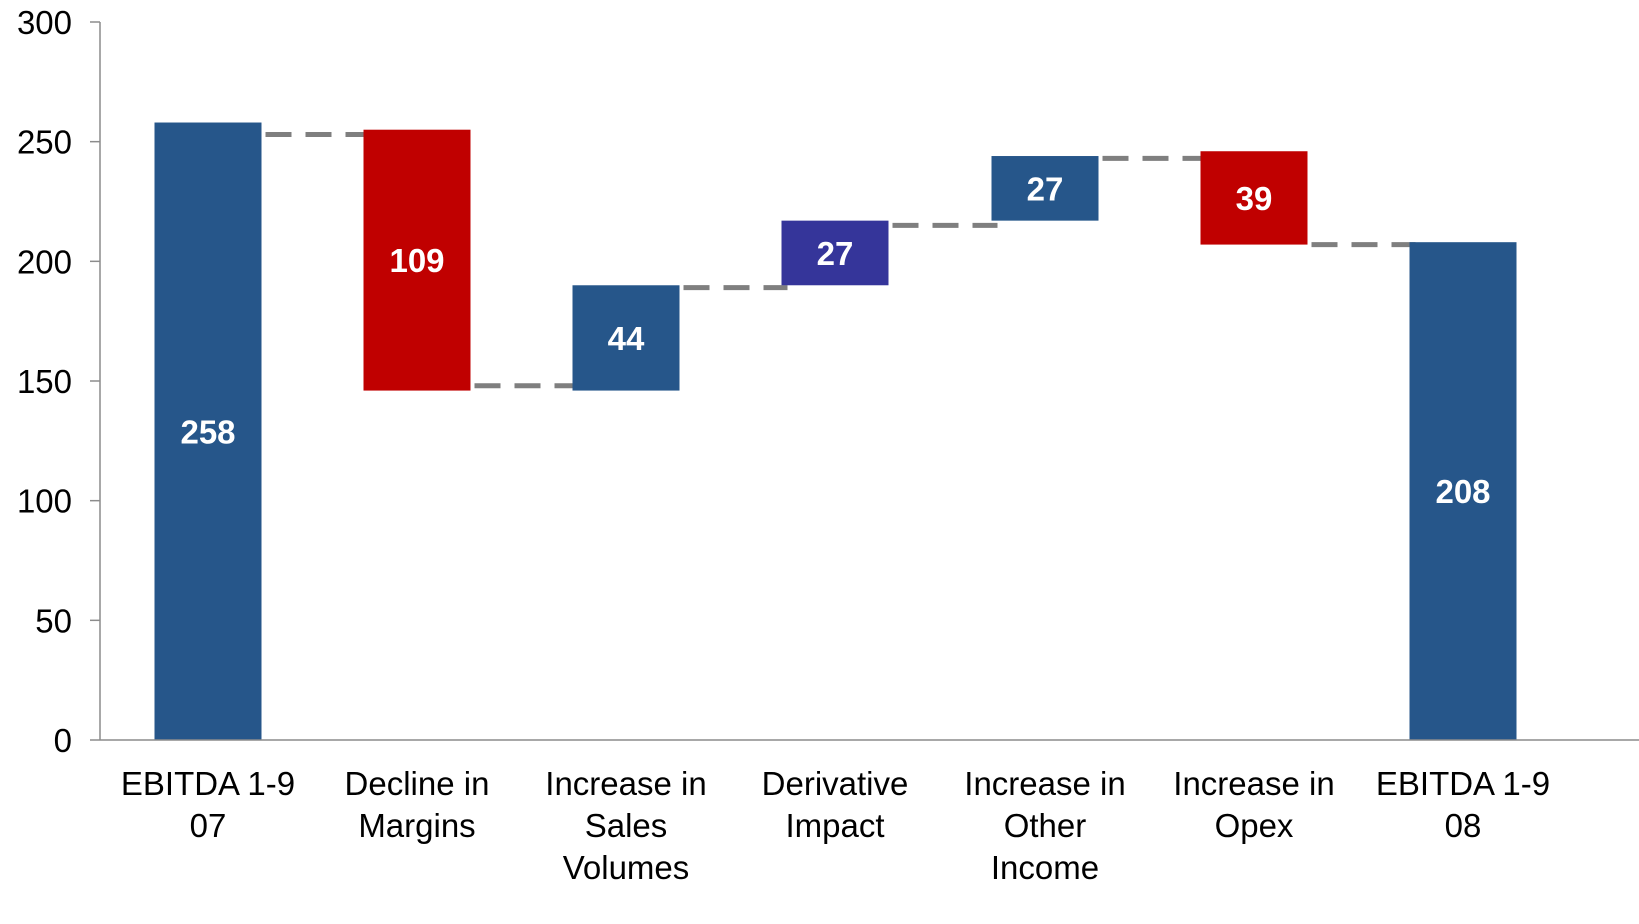 The height and width of the screenshot is (924, 1639). What do you see at coordinates (44, 22) in the screenshot?
I see `y-tick-label: 300` at bounding box center [44, 22].